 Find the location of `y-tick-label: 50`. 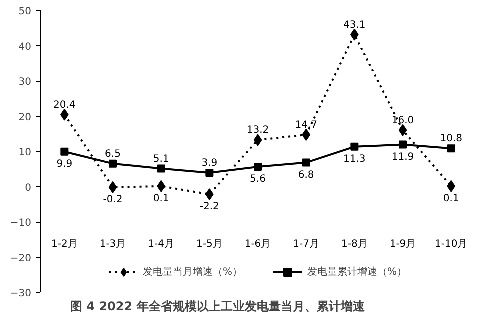

y-tick-label: 50 is located at coordinates (25, 12).